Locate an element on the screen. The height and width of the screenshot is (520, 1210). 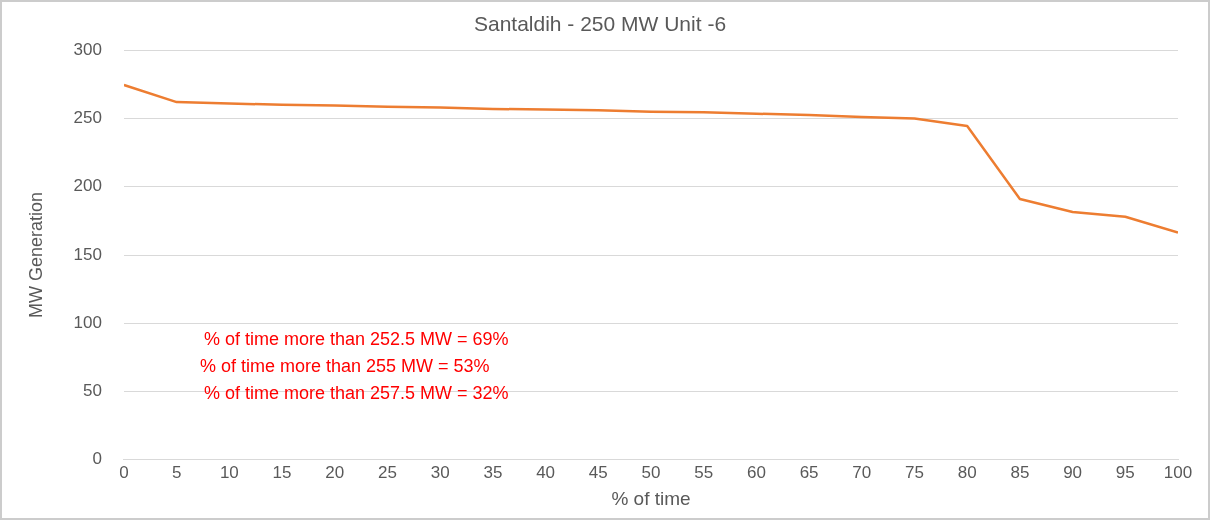
x-tick-label: 60 is located at coordinates (756, 472).